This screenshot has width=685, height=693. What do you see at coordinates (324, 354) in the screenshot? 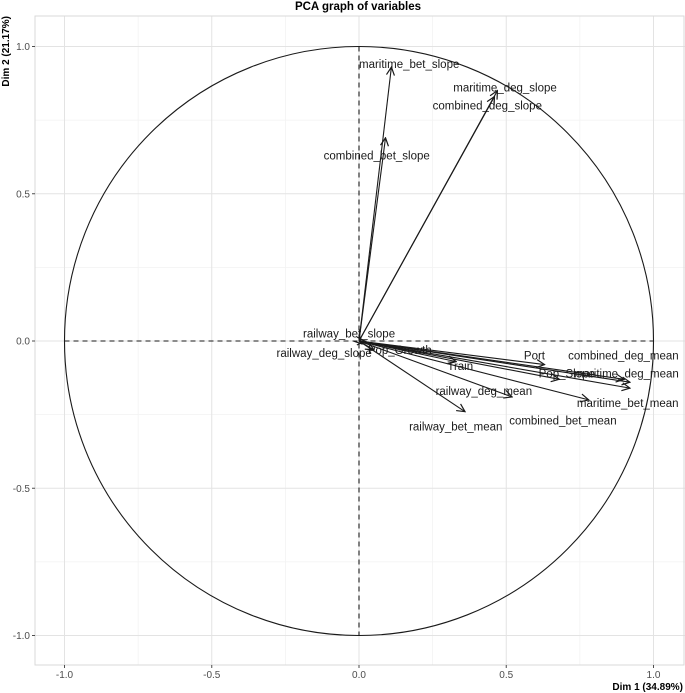
I see `label-railway-deg-slope: railway_deg_slope` at bounding box center [324, 354].